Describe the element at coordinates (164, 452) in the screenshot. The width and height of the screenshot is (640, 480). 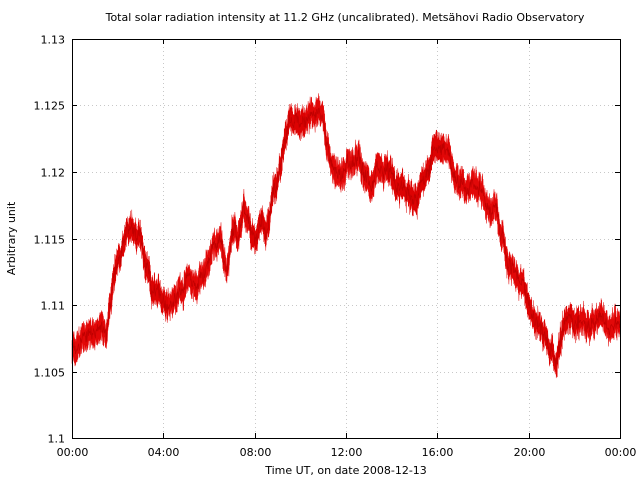
I see `x-tick-label: 04:00` at that location.